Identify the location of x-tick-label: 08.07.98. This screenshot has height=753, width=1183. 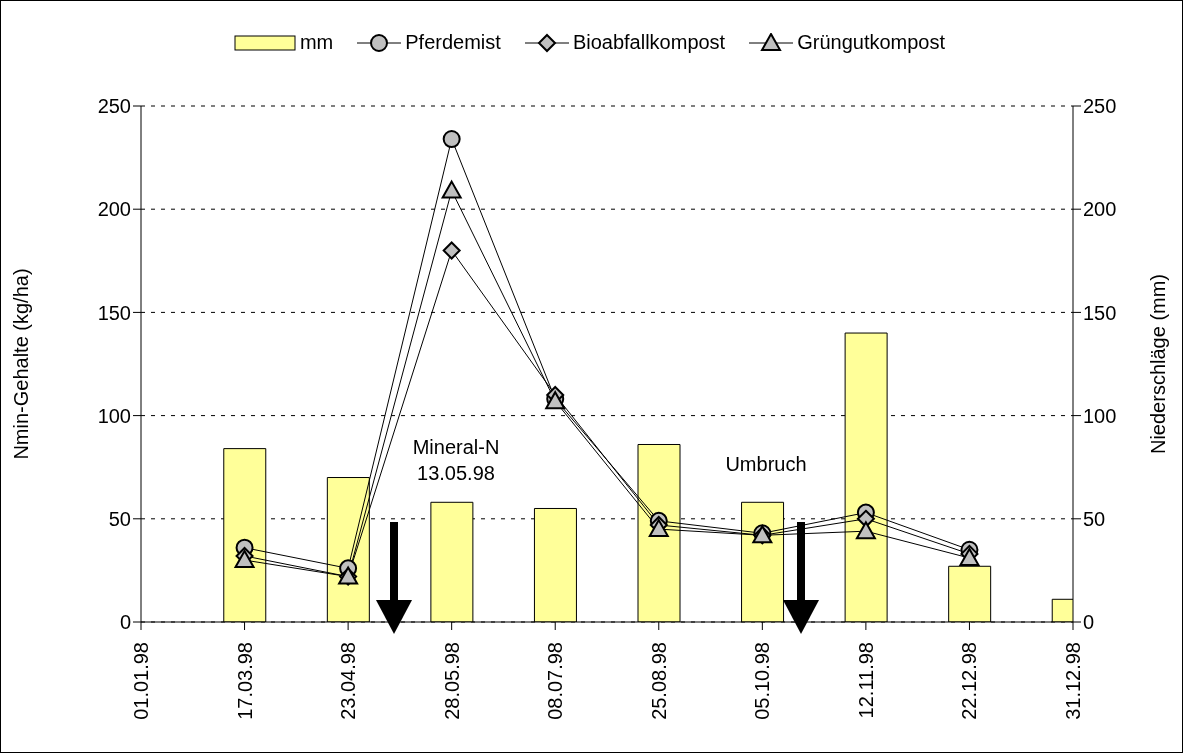
(555, 681).